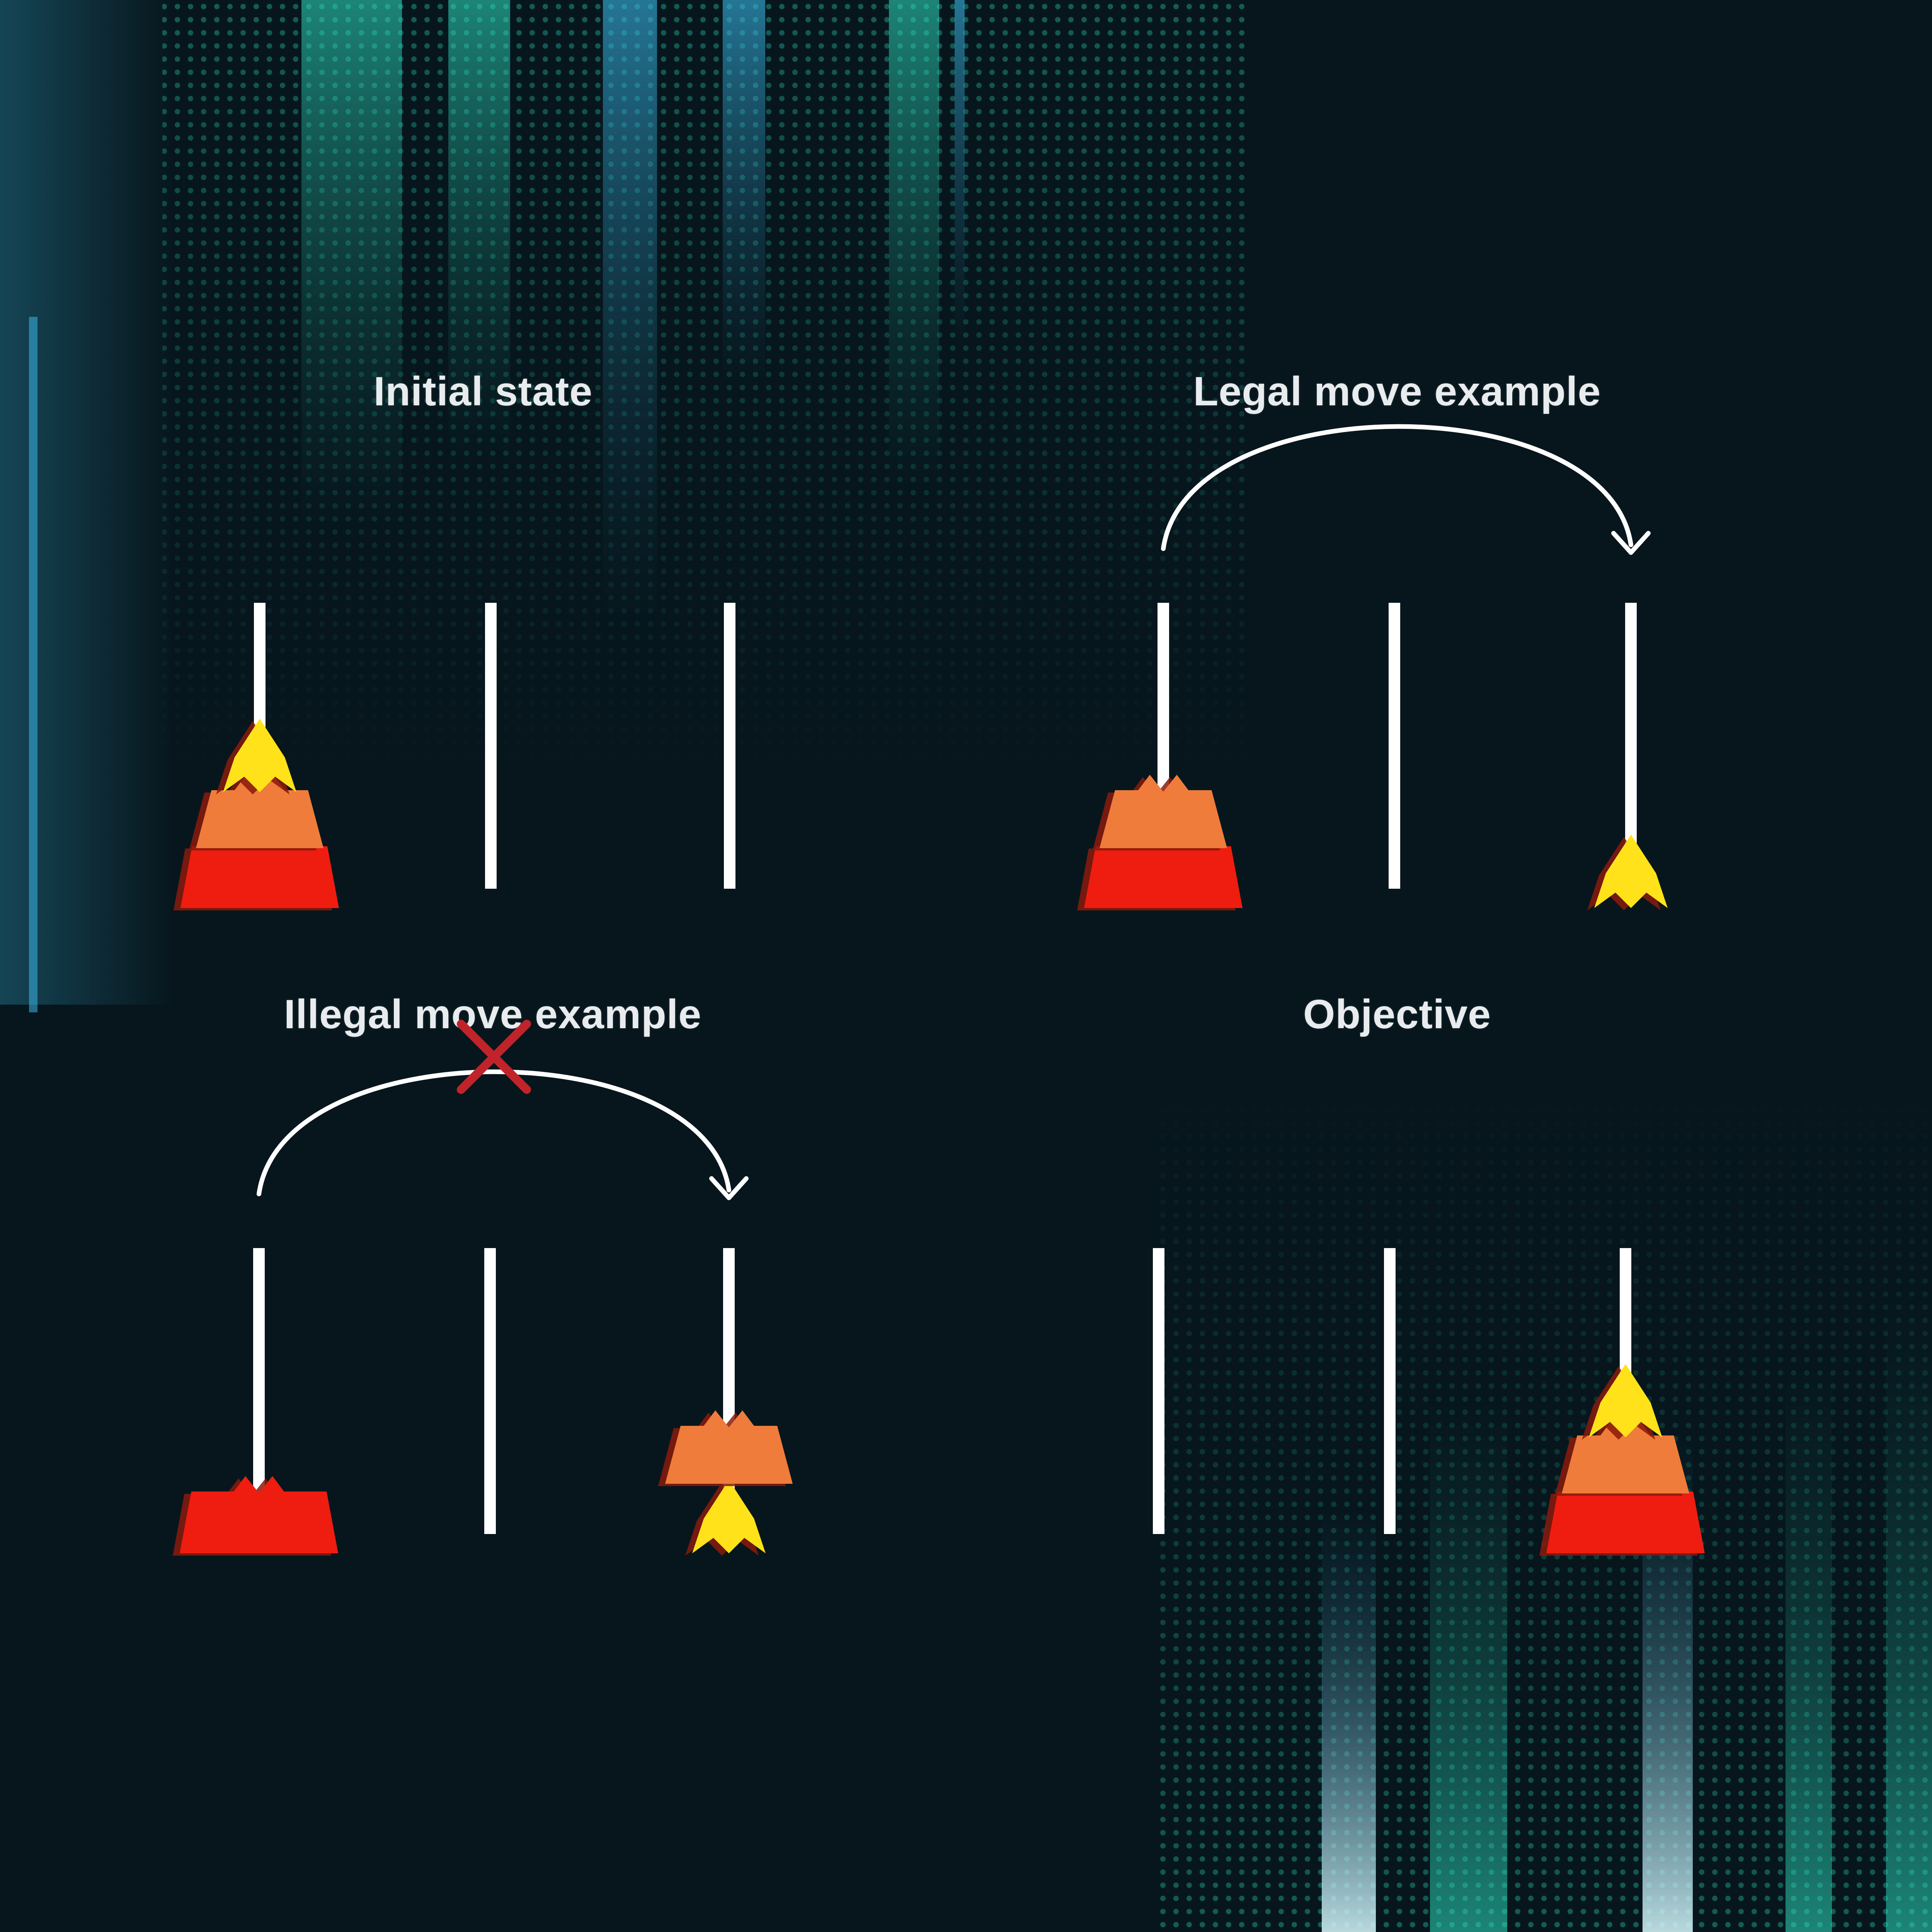 The width and height of the screenshot is (1932, 1932). What do you see at coordinates (454, 756) in the screenshot?
I see `initial-state-board` at bounding box center [454, 756].